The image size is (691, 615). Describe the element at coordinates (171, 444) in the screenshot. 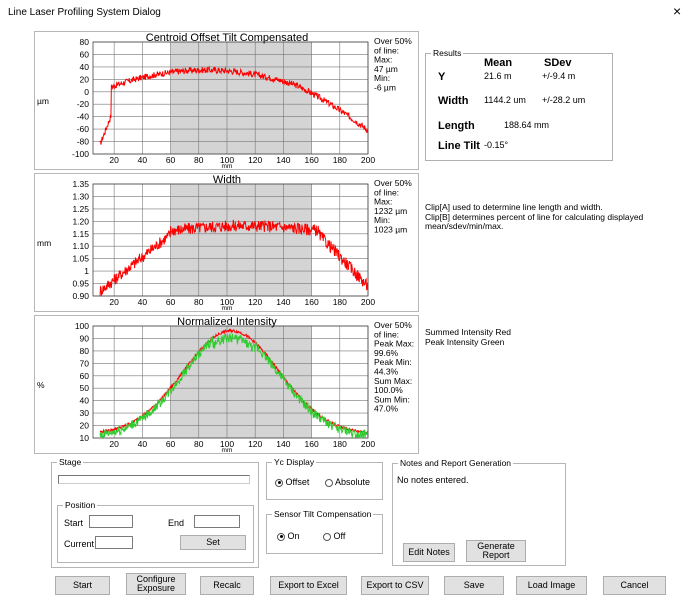

I see `x-tick-label: 60` at that location.